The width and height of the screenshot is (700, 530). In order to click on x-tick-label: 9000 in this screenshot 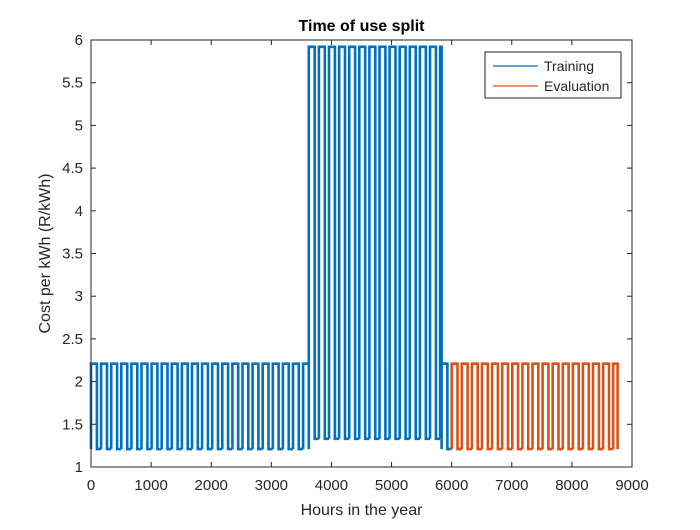, I will do `click(631, 485)`.